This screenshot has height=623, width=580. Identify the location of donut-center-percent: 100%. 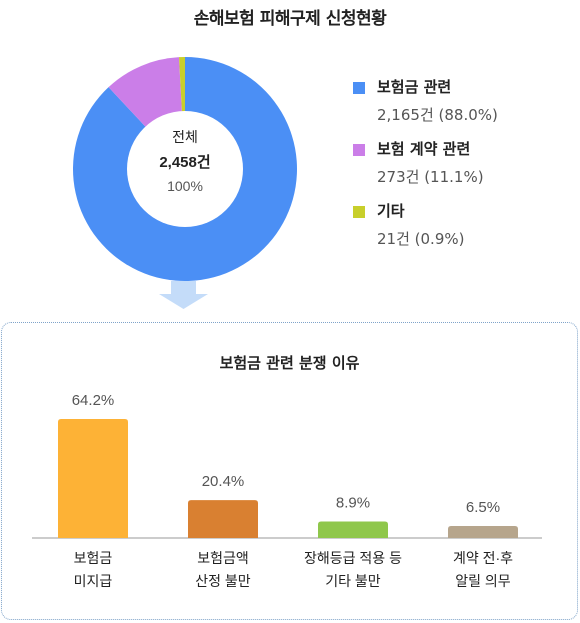
(185, 186).